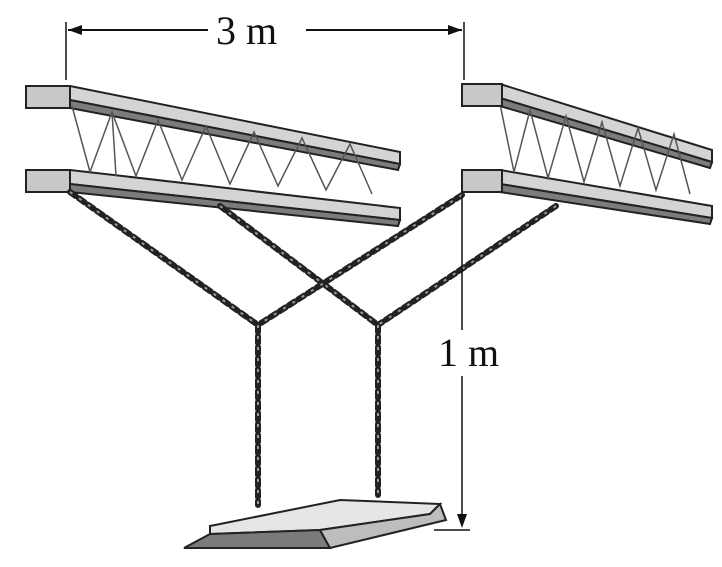 The width and height of the screenshot is (722, 567). I want to click on right-truss, so click(595, 149).